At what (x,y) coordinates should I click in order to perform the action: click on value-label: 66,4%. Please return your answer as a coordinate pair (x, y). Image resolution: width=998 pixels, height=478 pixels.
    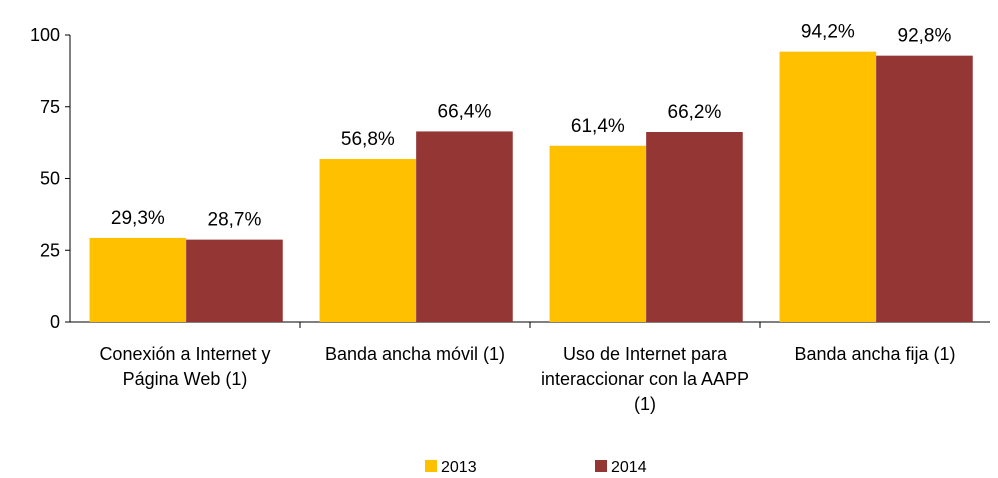
    Looking at the image, I should click on (465, 111).